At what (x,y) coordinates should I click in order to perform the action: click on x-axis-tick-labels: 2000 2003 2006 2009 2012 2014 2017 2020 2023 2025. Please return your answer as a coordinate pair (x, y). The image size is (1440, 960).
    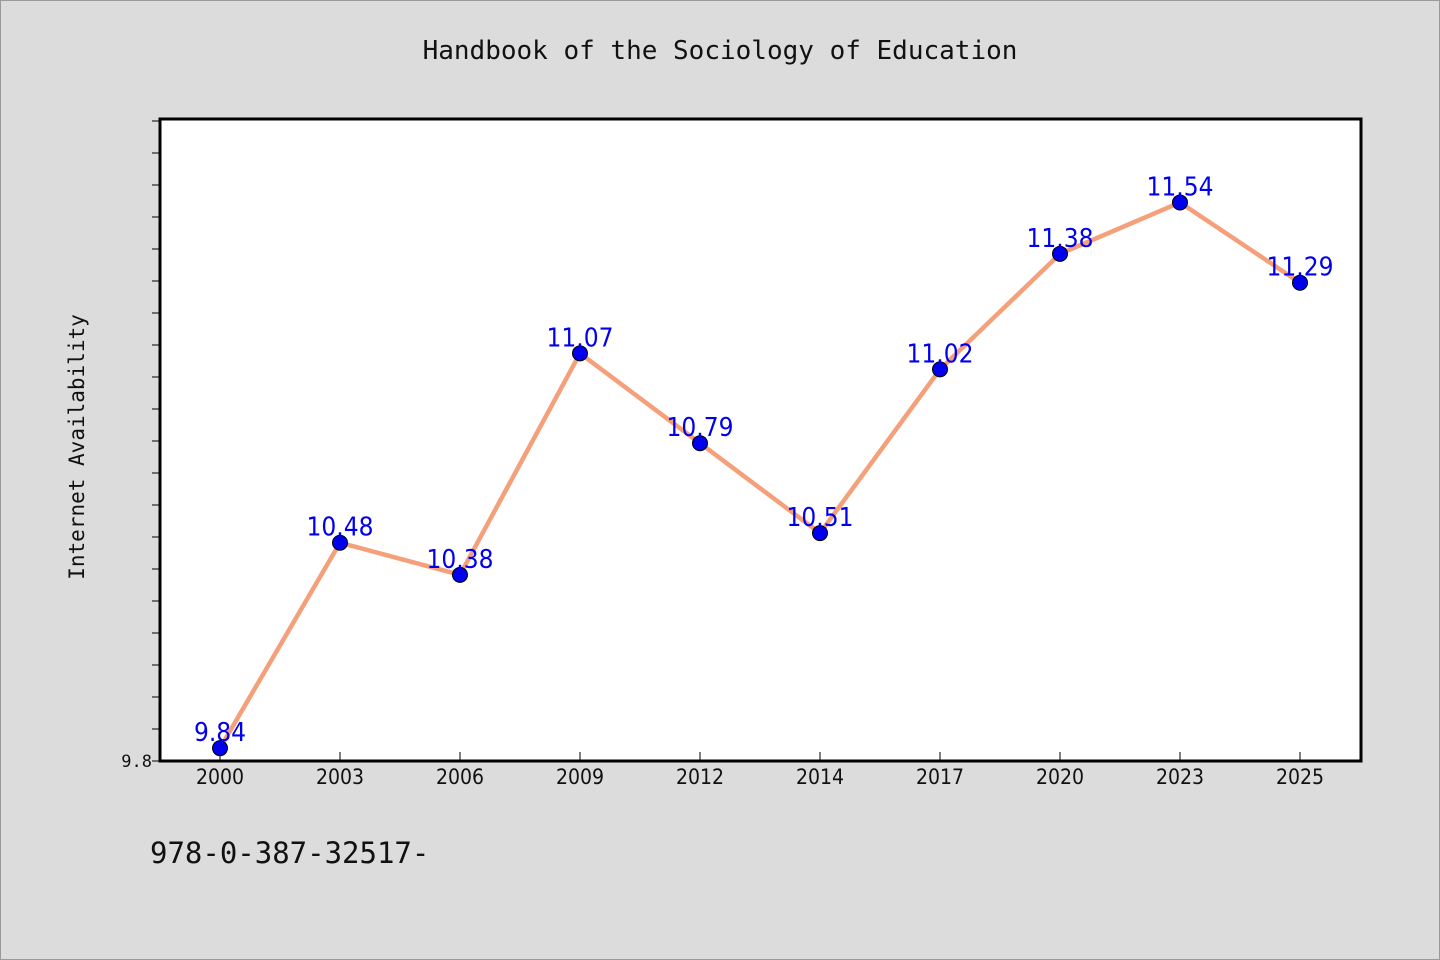
    Looking at the image, I should click on (760, 777).